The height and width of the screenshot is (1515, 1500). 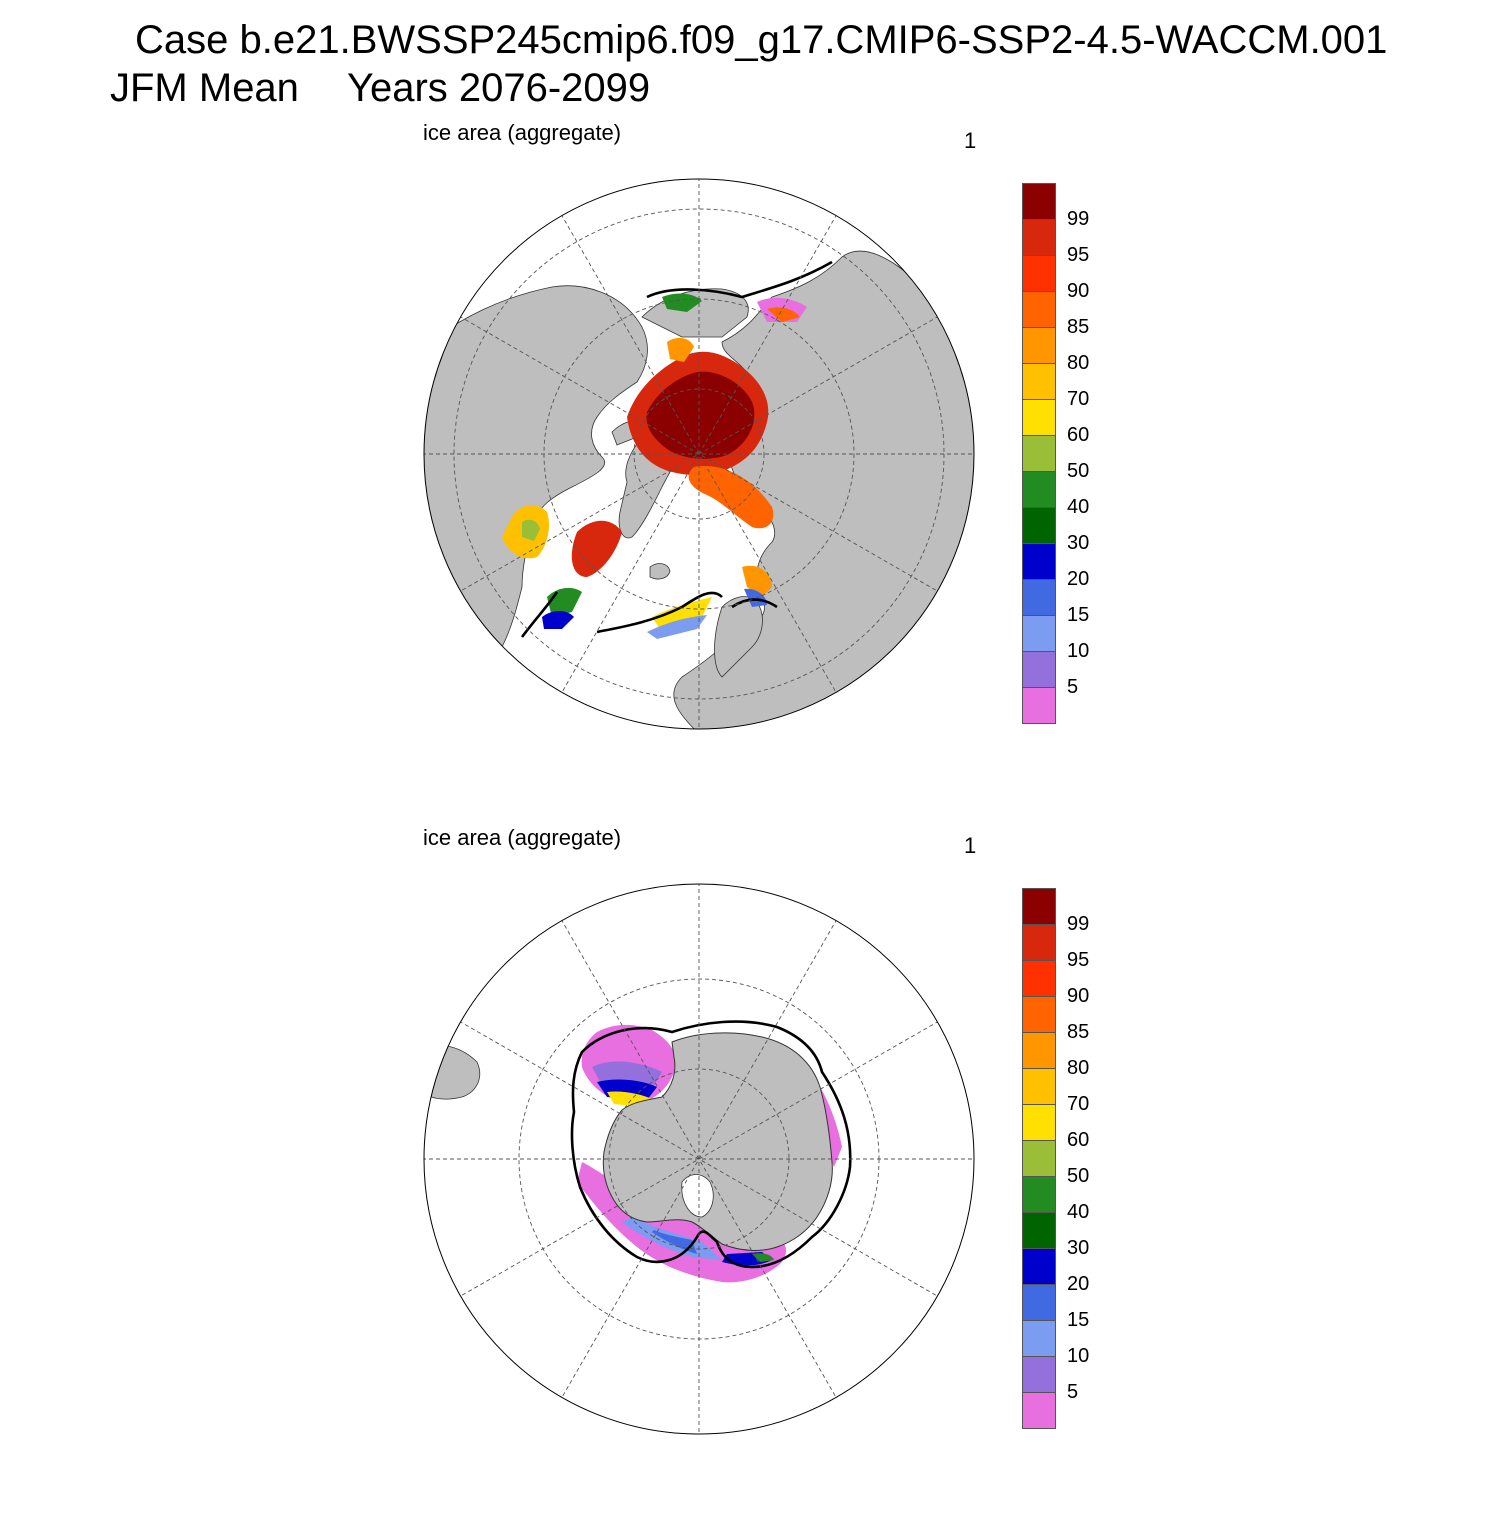 What do you see at coordinates (522, 132) in the screenshot?
I see `north-panel-label: ice area (aggregate)` at bounding box center [522, 132].